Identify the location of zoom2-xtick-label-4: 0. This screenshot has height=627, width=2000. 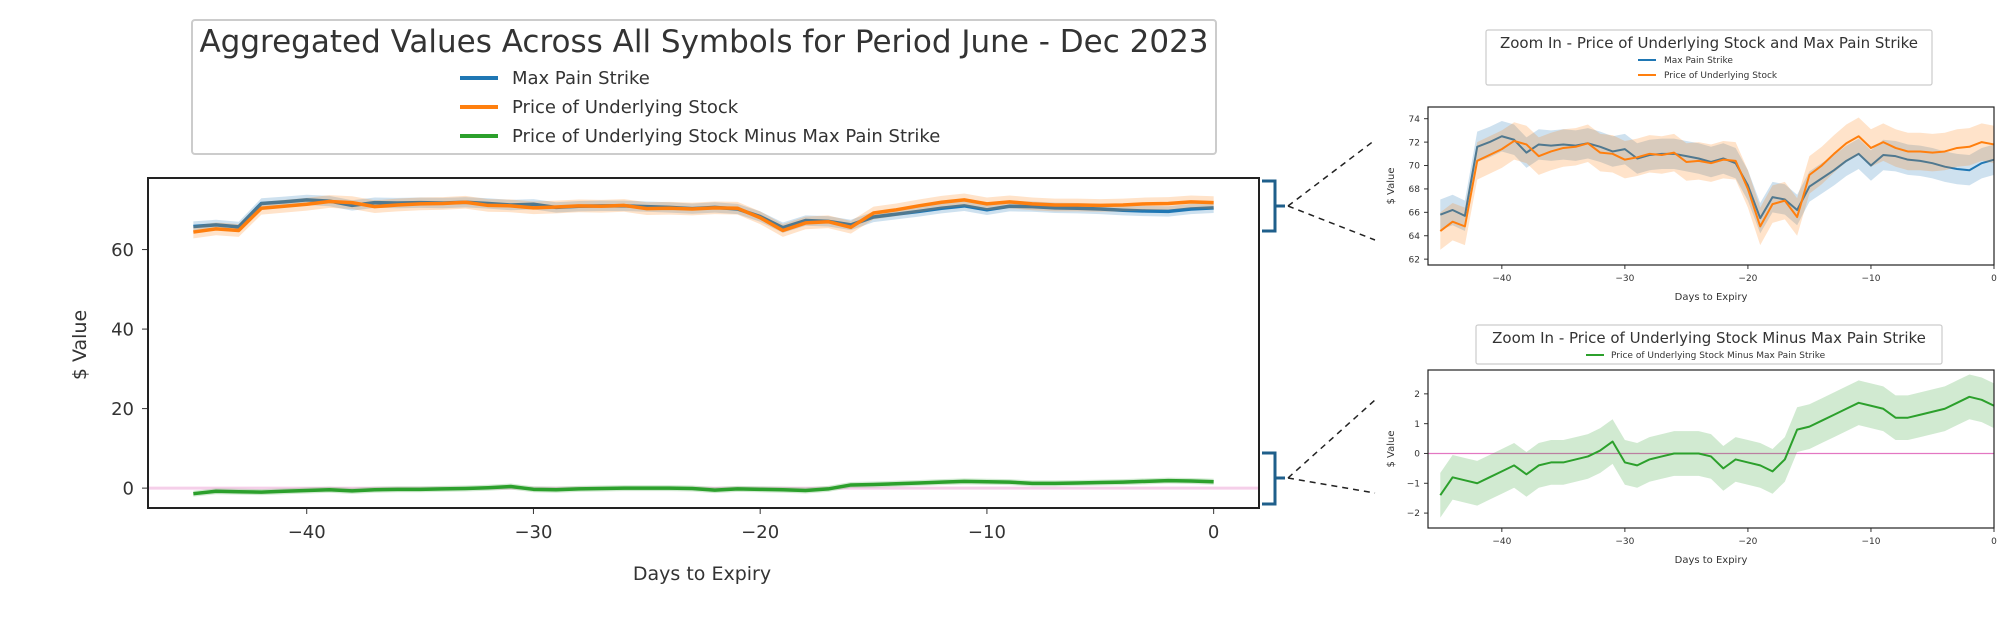
(1994, 542).